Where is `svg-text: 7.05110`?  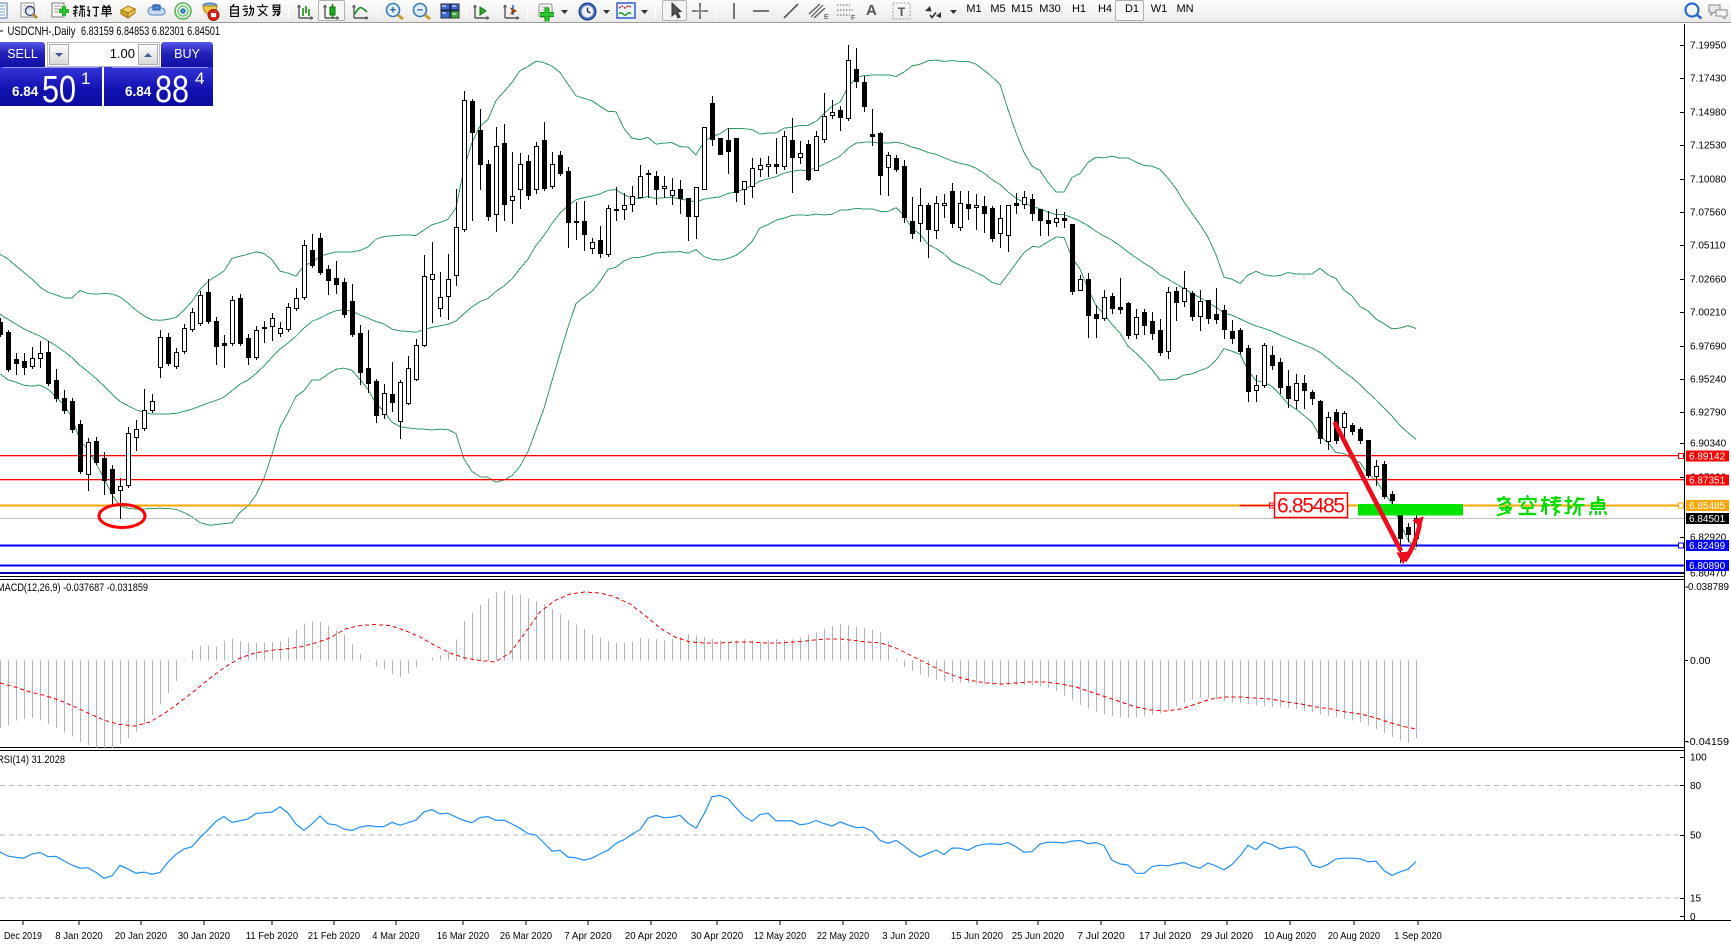
svg-text: 7.05110 is located at coordinates (1708, 246).